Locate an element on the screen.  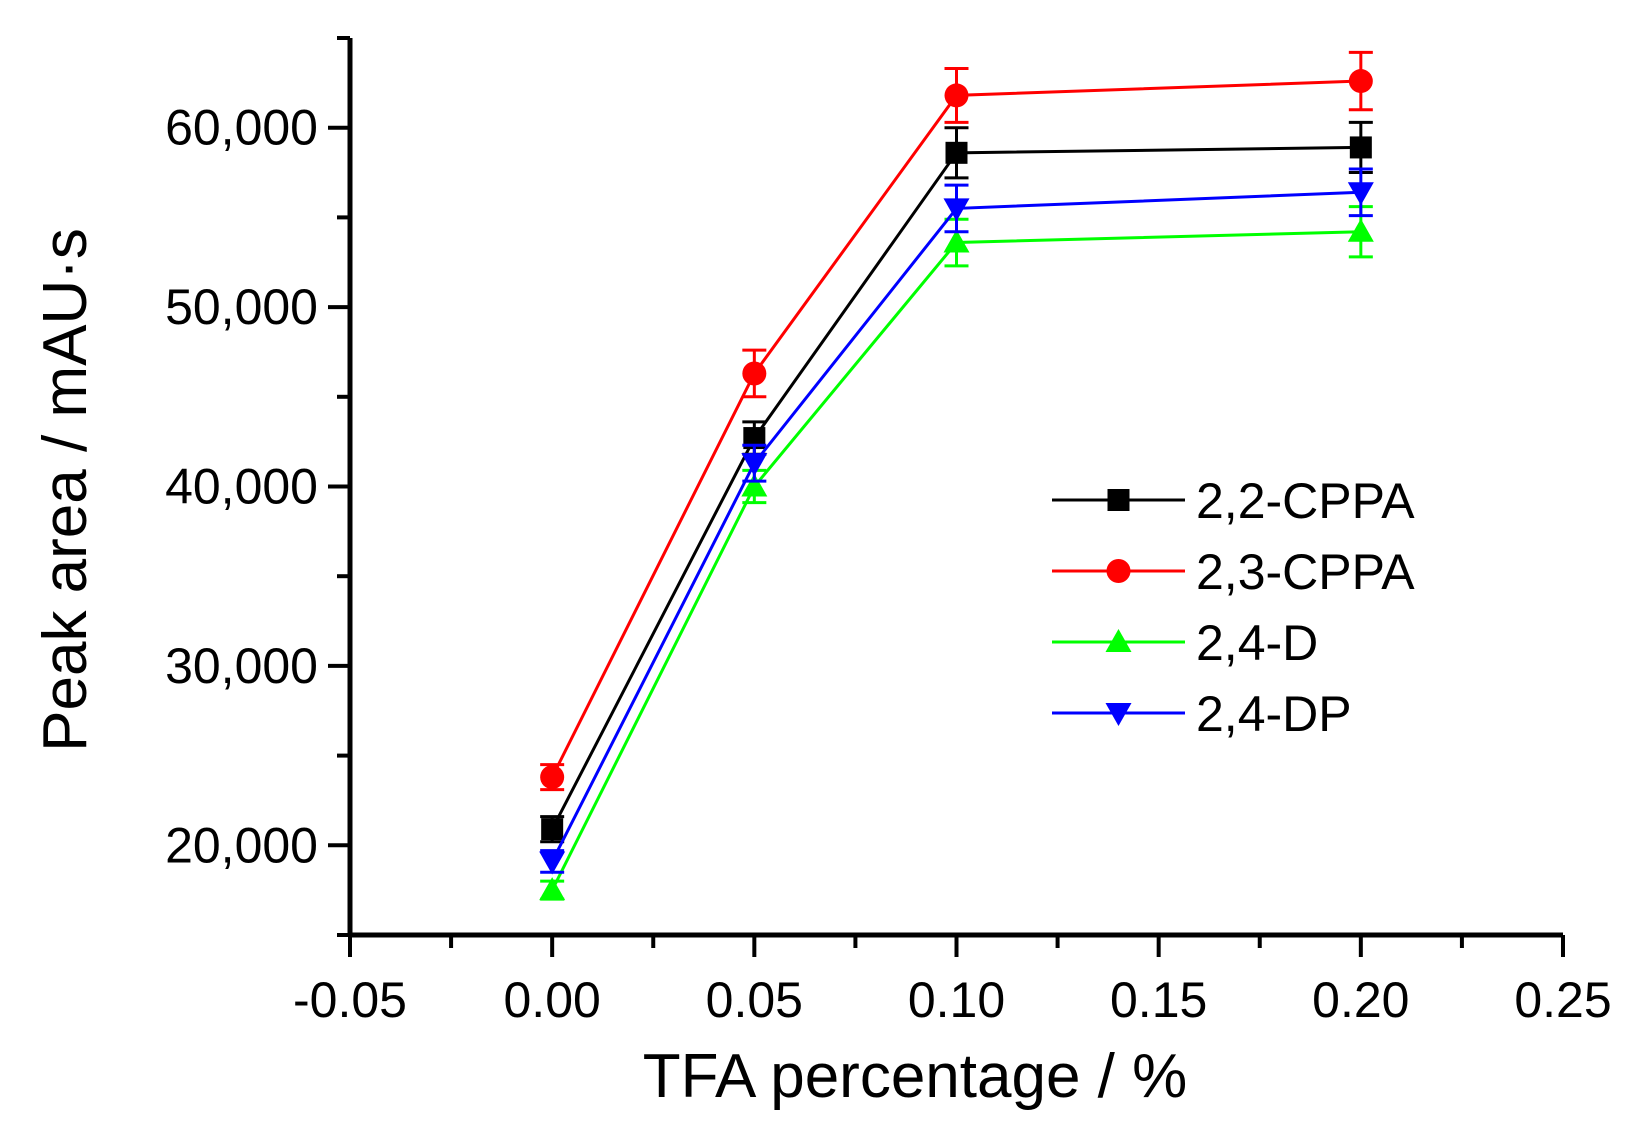
legend-label: 2,4-D is located at coordinates (1257, 643).